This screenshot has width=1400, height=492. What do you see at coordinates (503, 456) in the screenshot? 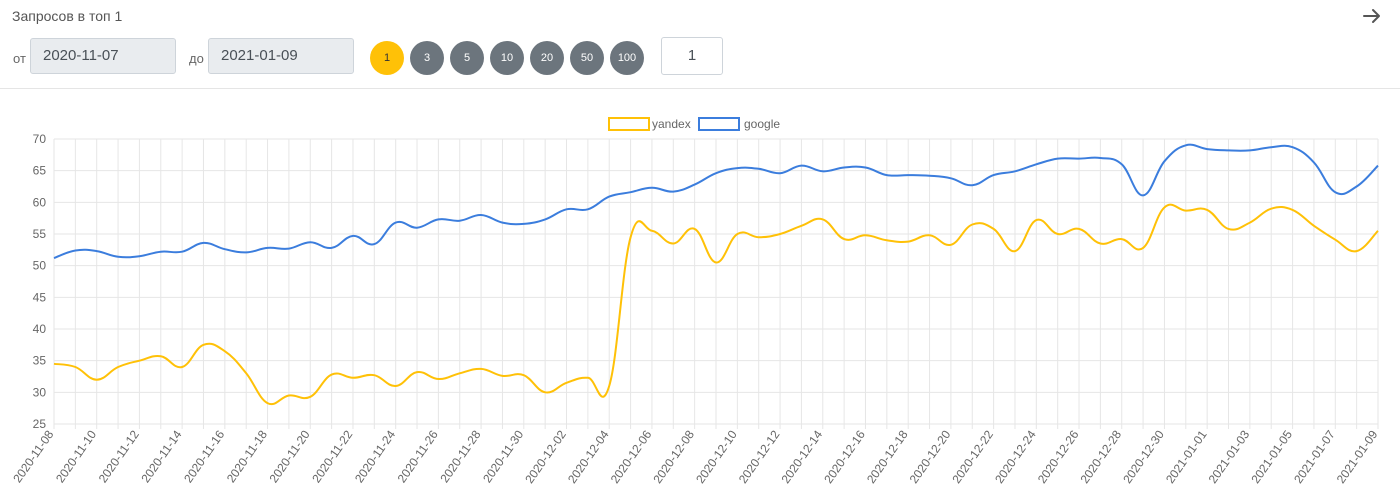
I see `x-tick-label: 2020-11-30` at bounding box center [503, 456].